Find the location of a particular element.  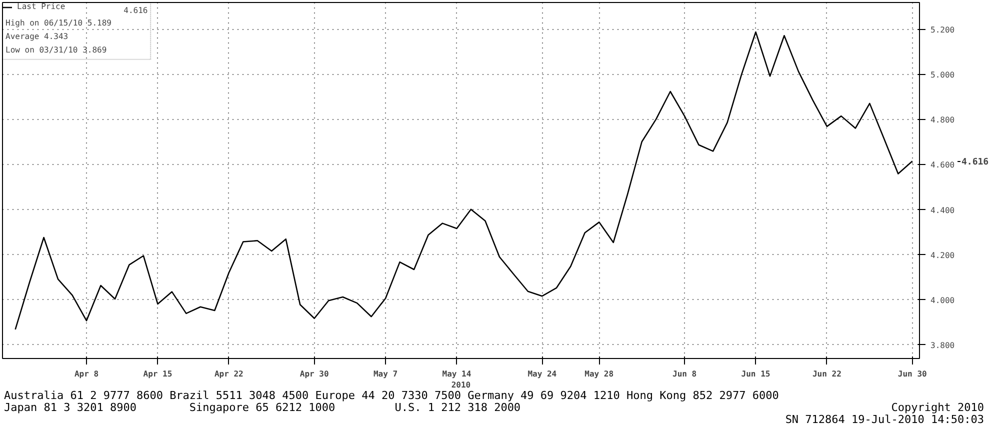

y-tick-label: 5.000 is located at coordinates (942, 75).